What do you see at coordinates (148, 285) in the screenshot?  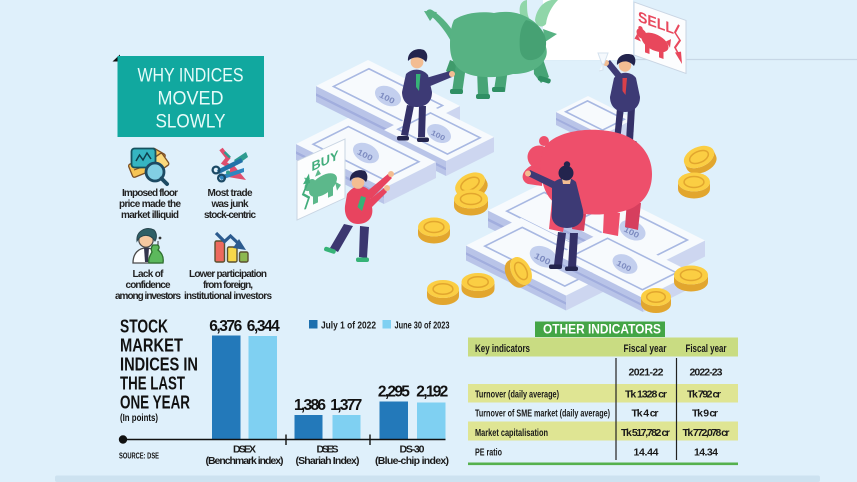 I see `svg-text: confidence` at bounding box center [148, 285].